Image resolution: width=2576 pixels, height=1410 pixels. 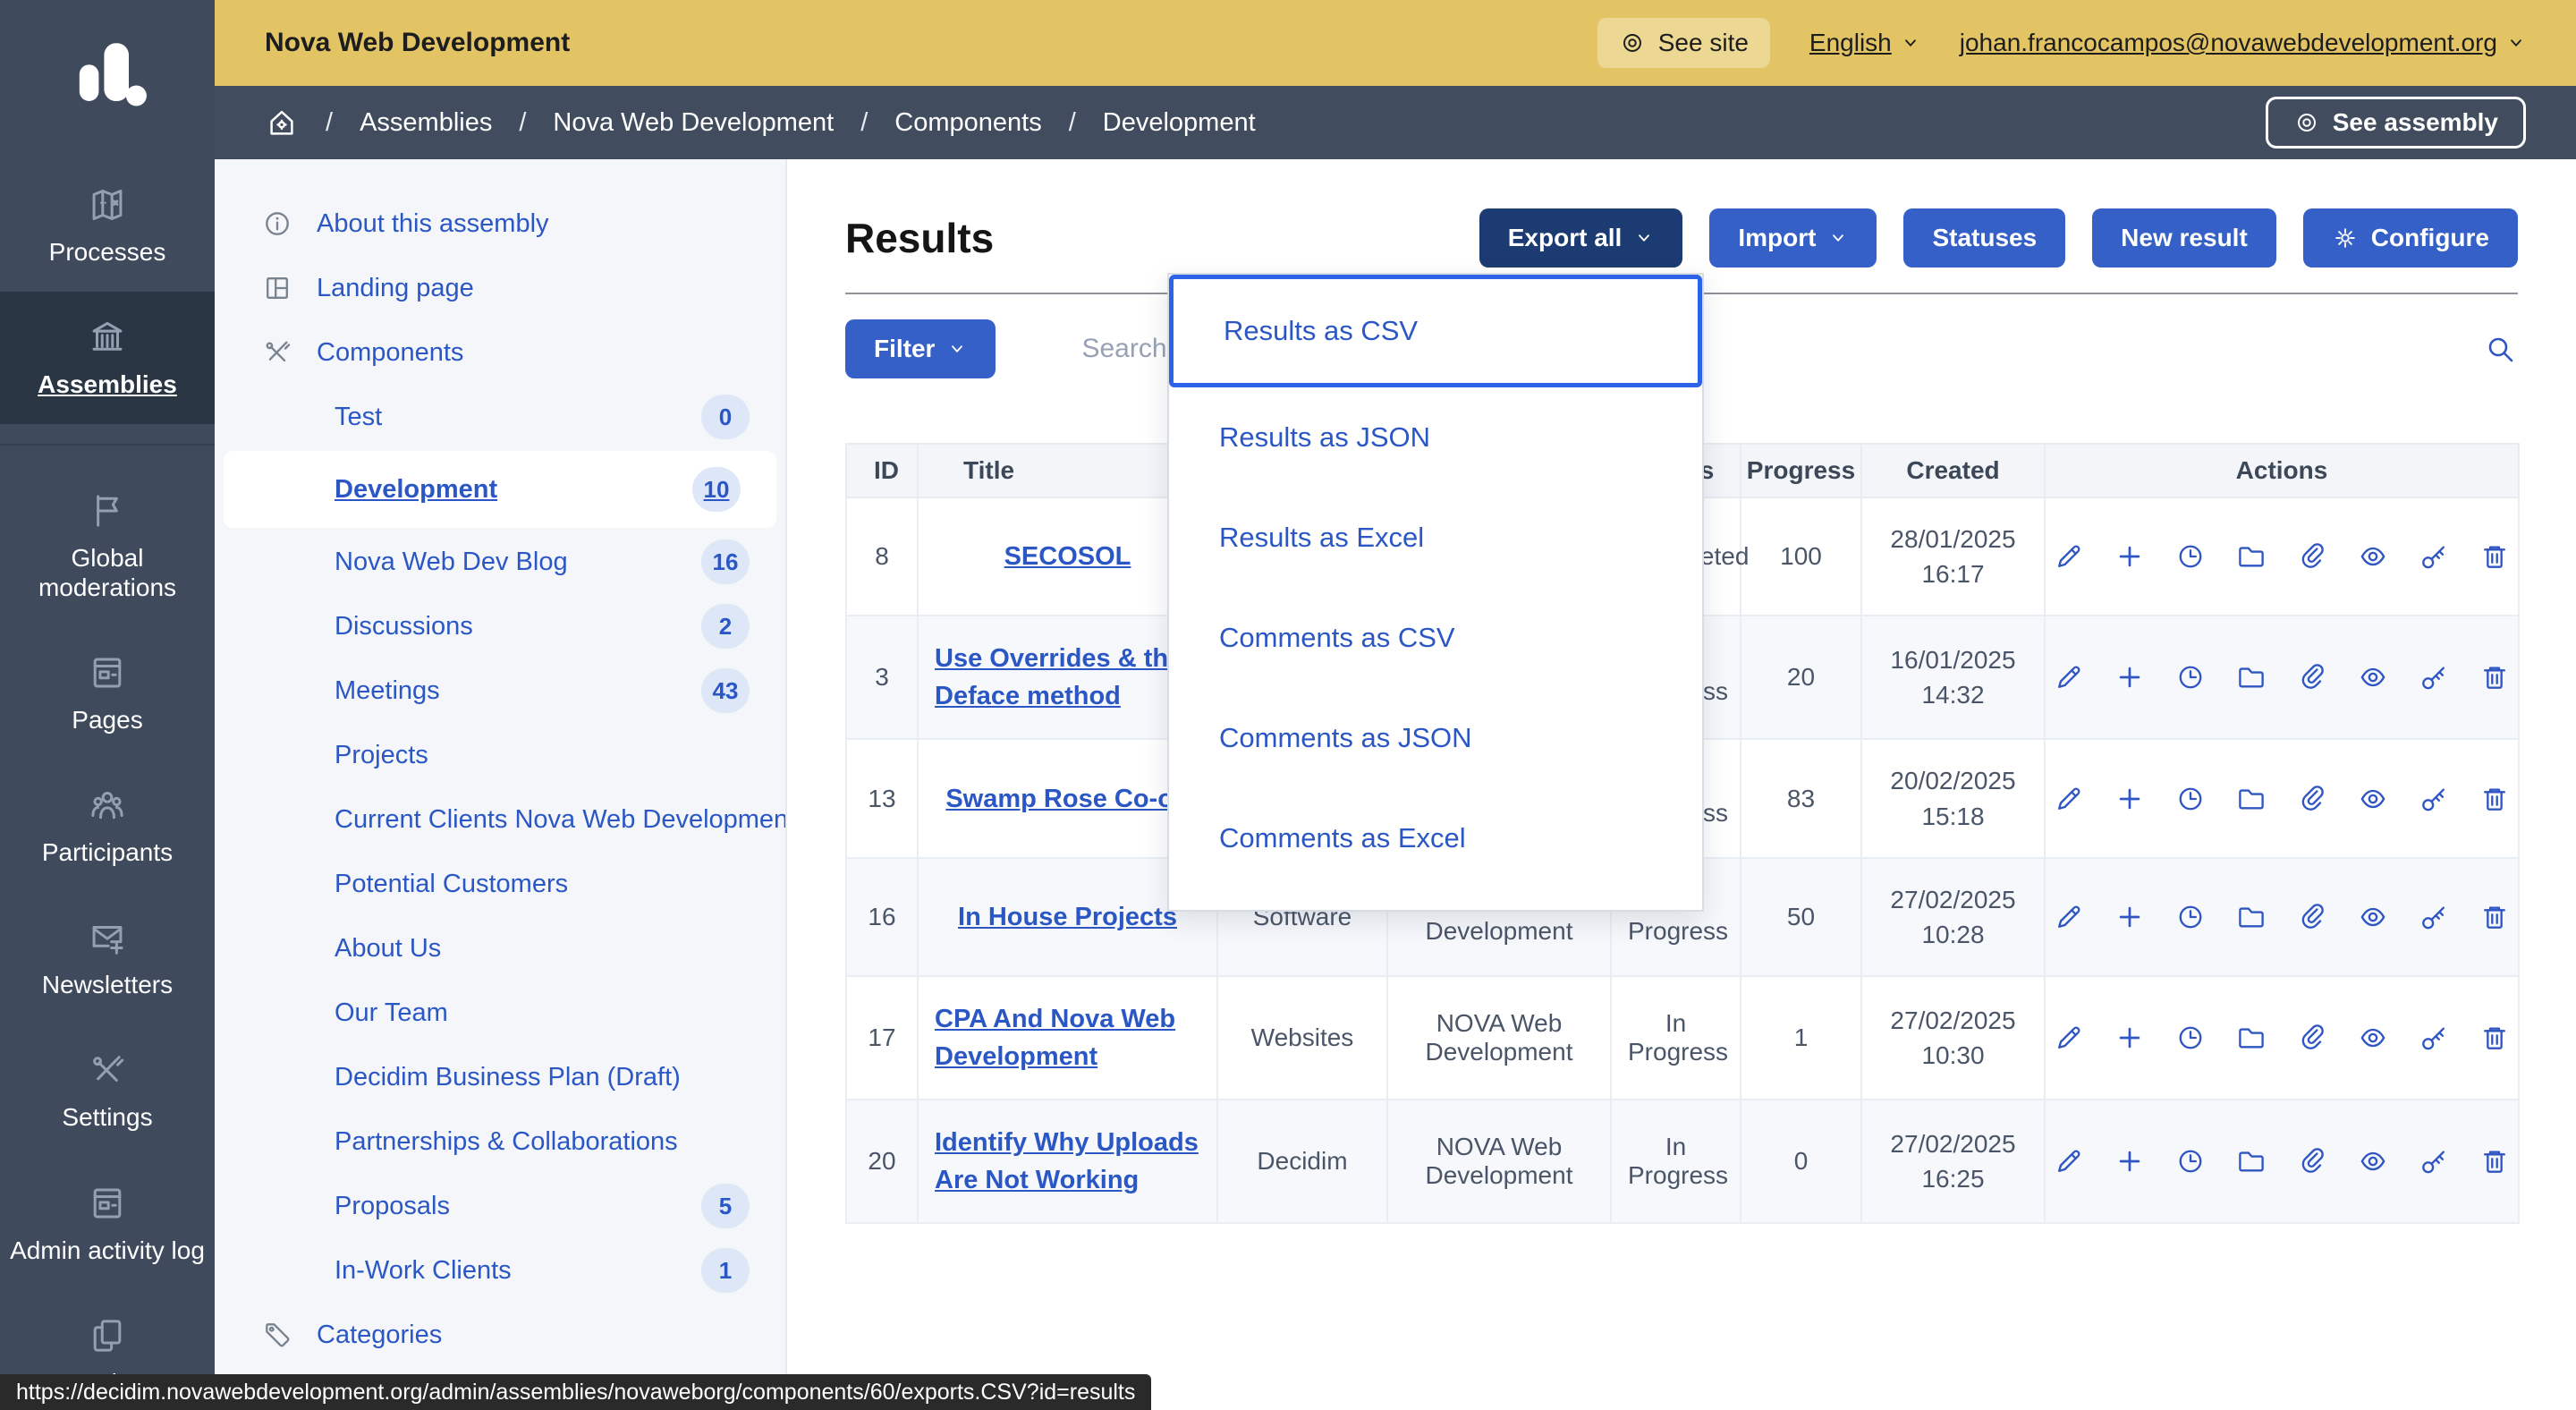 What do you see at coordinates (107, 546) in the screenshot?
I see `sidebar-item-global-moderations: Global moderations` at bounding box center [107, 546].